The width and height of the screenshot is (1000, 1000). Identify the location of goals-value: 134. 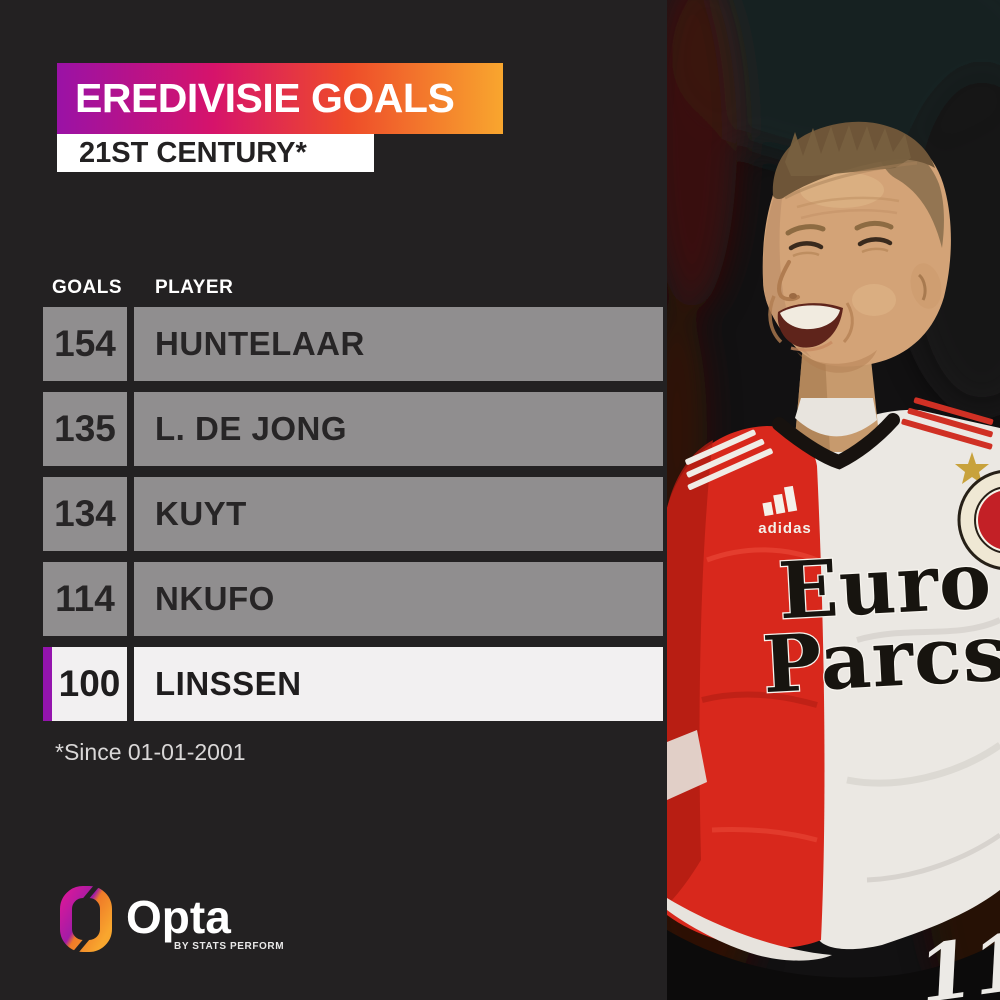
(85, 514).